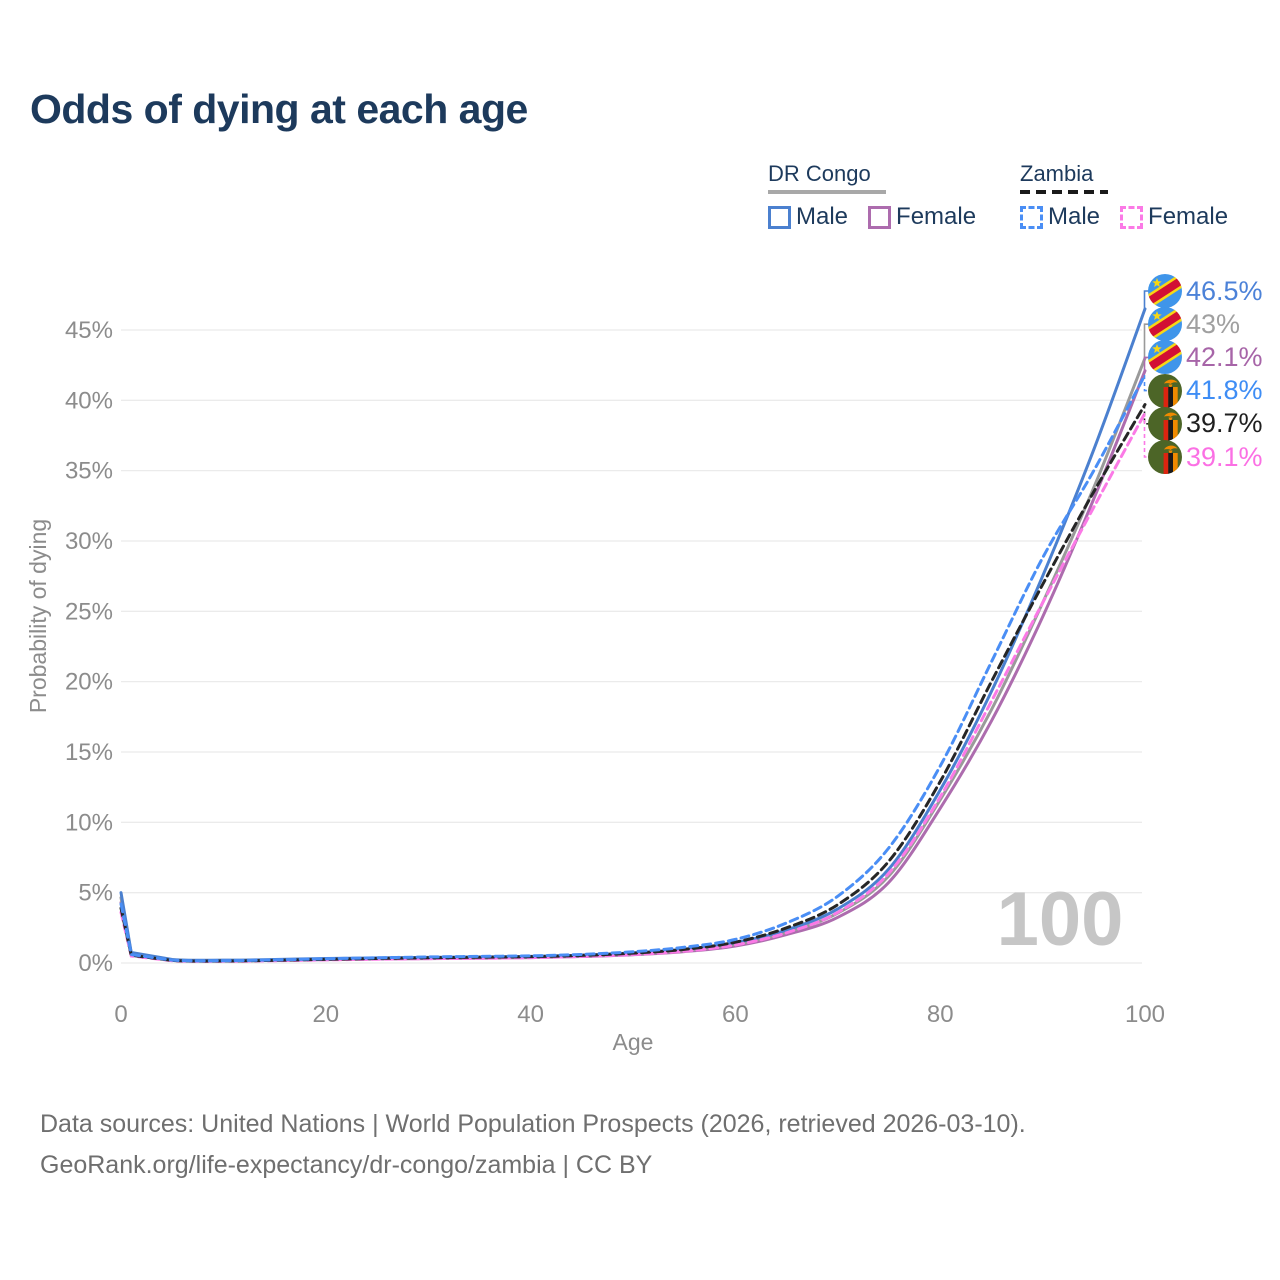  I want to click on series-end-label: 42.1%, so click(1205, 357).